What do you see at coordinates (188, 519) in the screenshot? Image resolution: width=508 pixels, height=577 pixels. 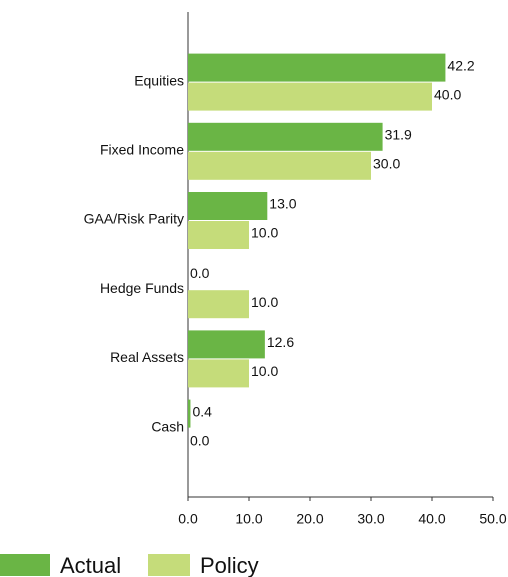 I see `x-tick-label: 0.0` at bounding box center [188, 519].